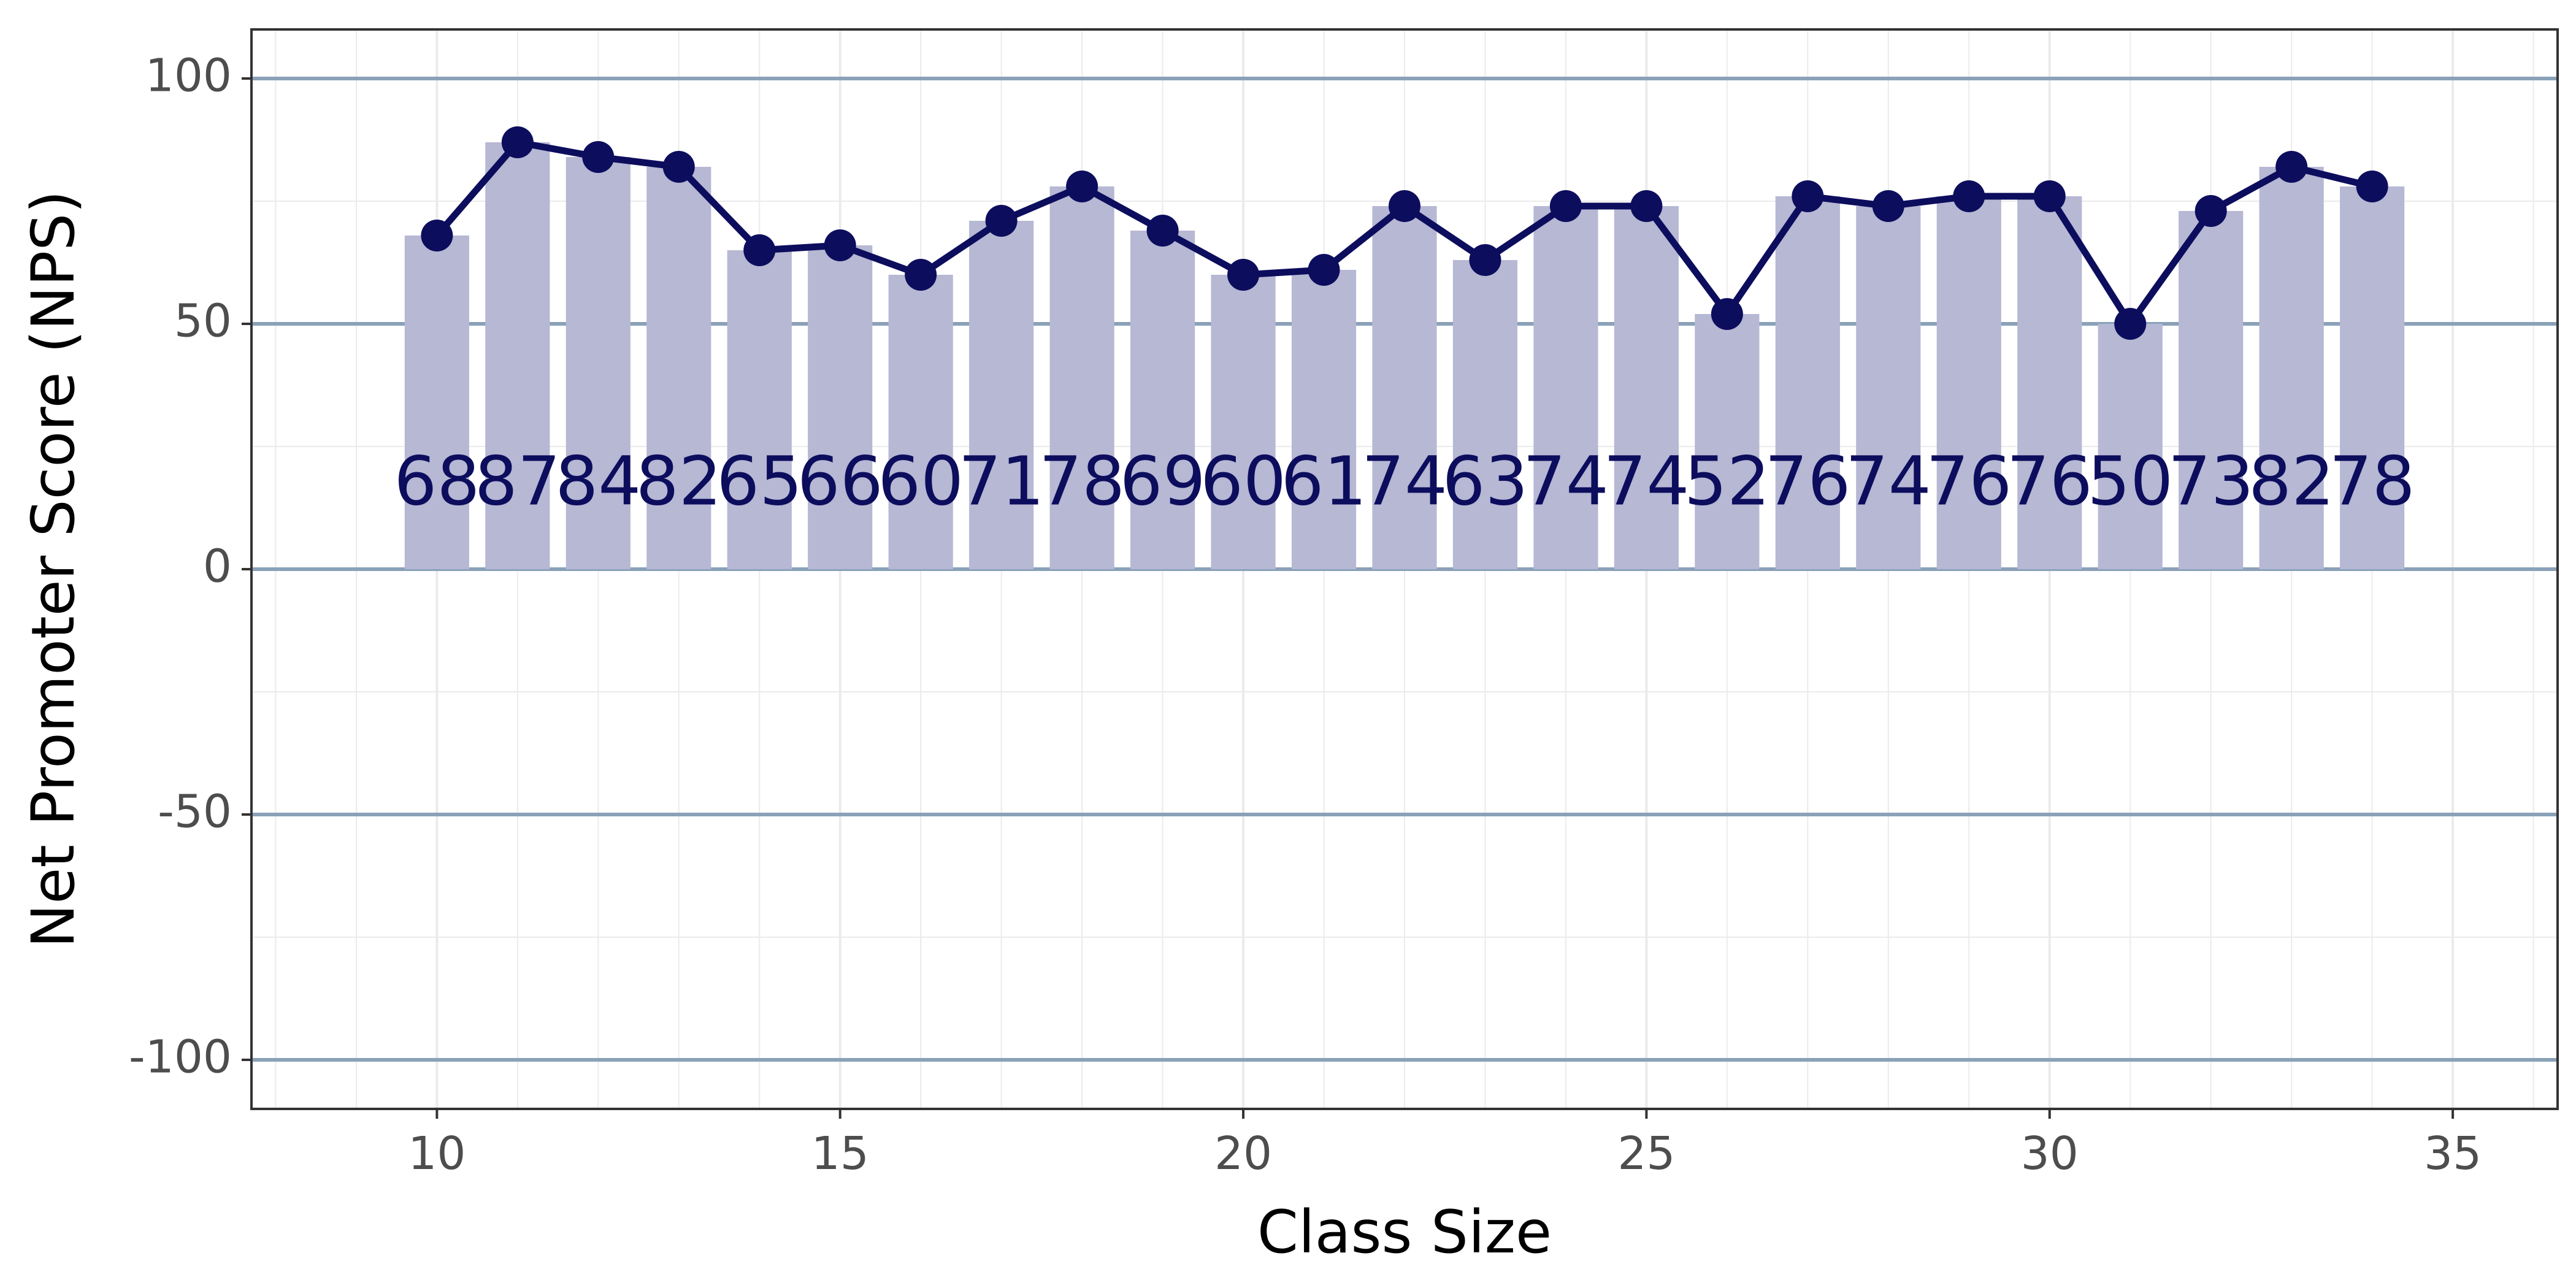 The width and height of the screenshot is (2576, 1288). What do you see at coordinates (217, 566) in the screenshot?
I see `y-tick-label-0: 0` at bounding box center [217, 566].